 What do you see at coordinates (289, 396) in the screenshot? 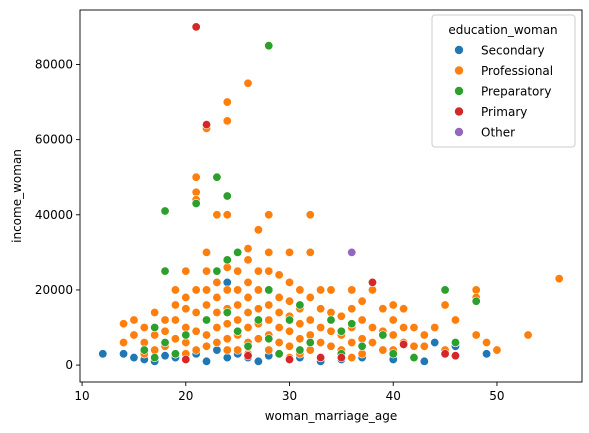
I see `x-tick-label-2: 30` at bounding box center [289, 396].